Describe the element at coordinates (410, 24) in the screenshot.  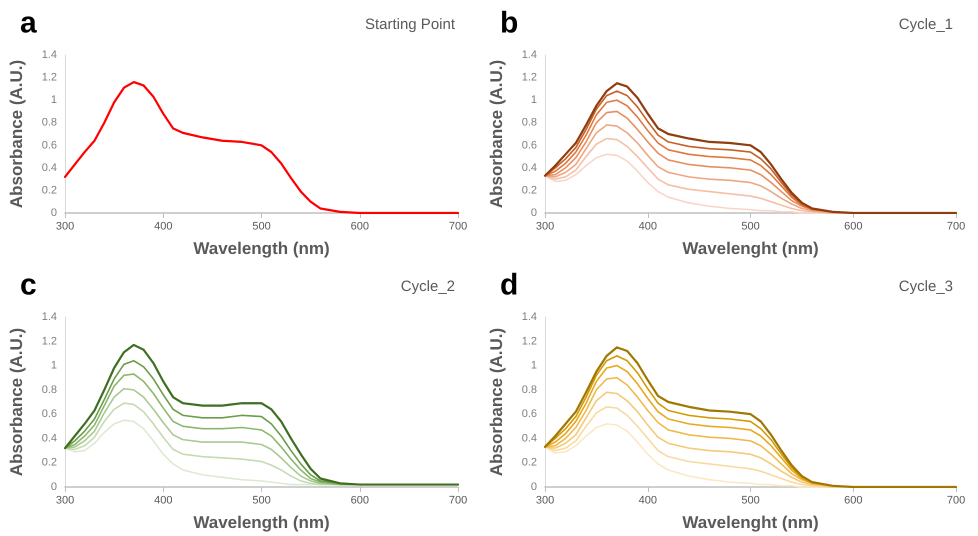
I see `chart-title: Starting Point` at that location.